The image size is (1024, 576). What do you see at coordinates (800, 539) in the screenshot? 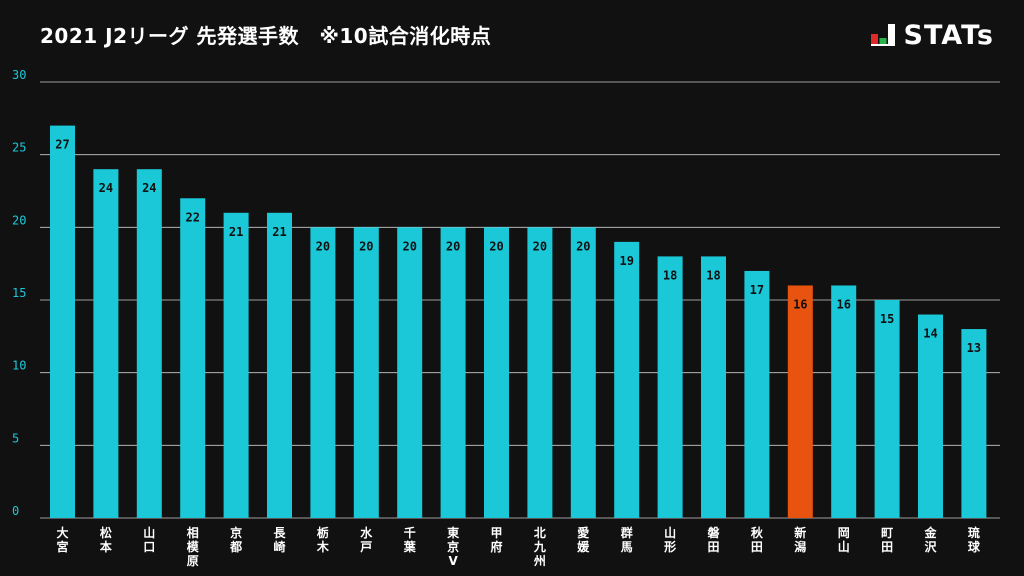
I see `x-tick-label: 新潟` at bounding box center [800, 539].